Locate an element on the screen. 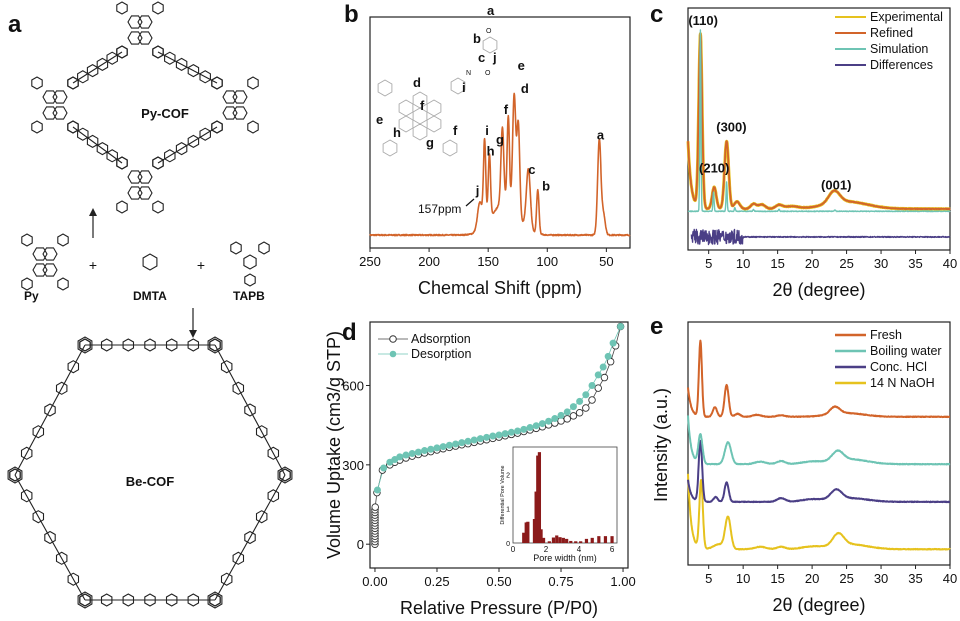 The width and height of the screenshot is (960, 621). panel-label-c: c is located at coordinates (656, 14).